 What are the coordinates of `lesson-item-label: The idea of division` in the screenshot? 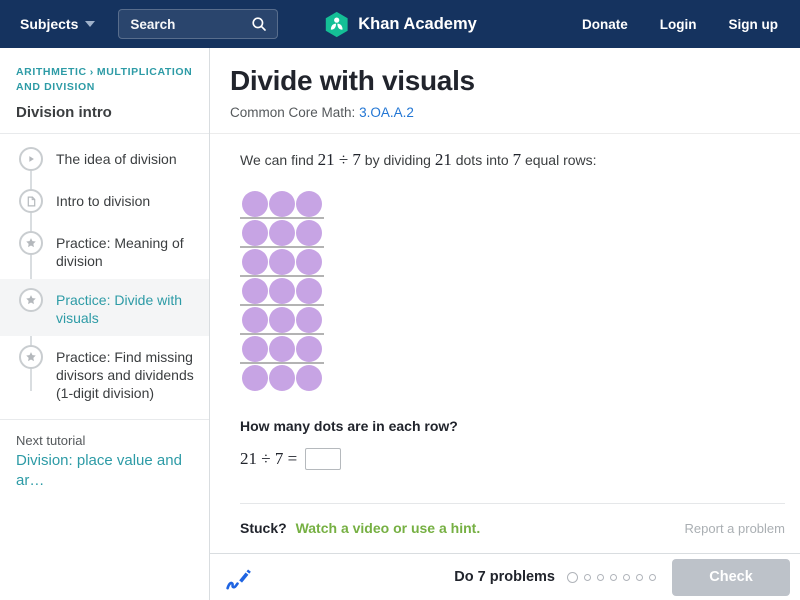 It's located at (116, 159).